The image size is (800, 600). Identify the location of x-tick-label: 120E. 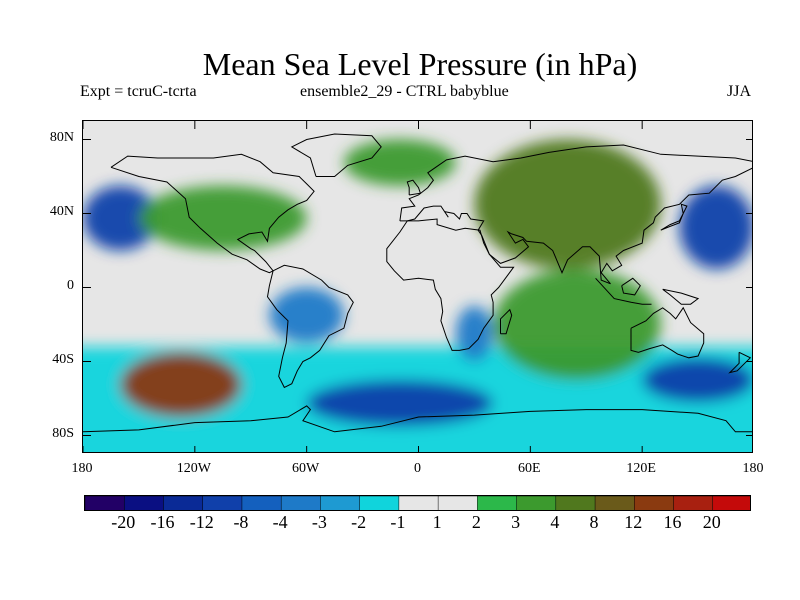
(641, 468).